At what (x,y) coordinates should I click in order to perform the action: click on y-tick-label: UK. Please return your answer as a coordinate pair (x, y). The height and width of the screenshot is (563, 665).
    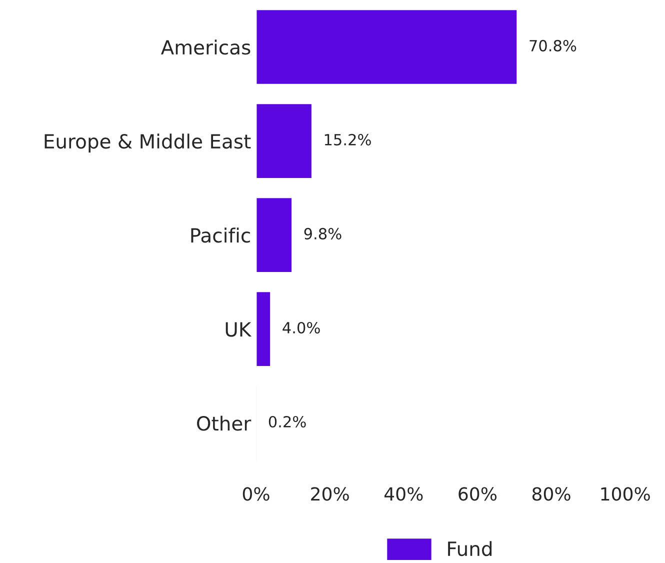
    Looking at the image, I should click on (239, 329).